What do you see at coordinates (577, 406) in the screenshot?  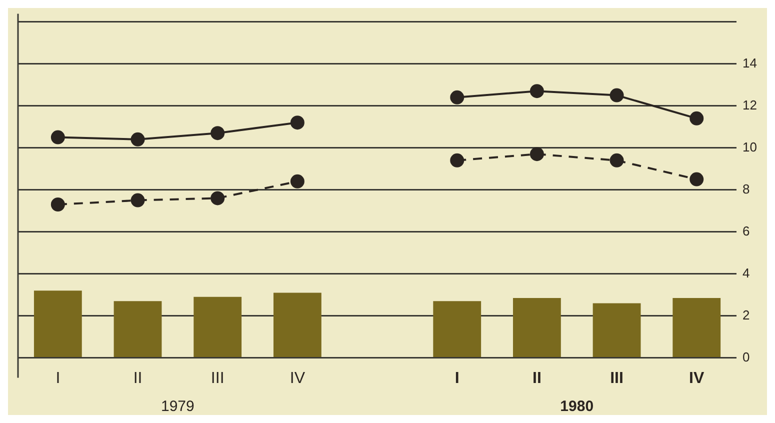 I see `text: 1980` at bounding box center [577, 406].